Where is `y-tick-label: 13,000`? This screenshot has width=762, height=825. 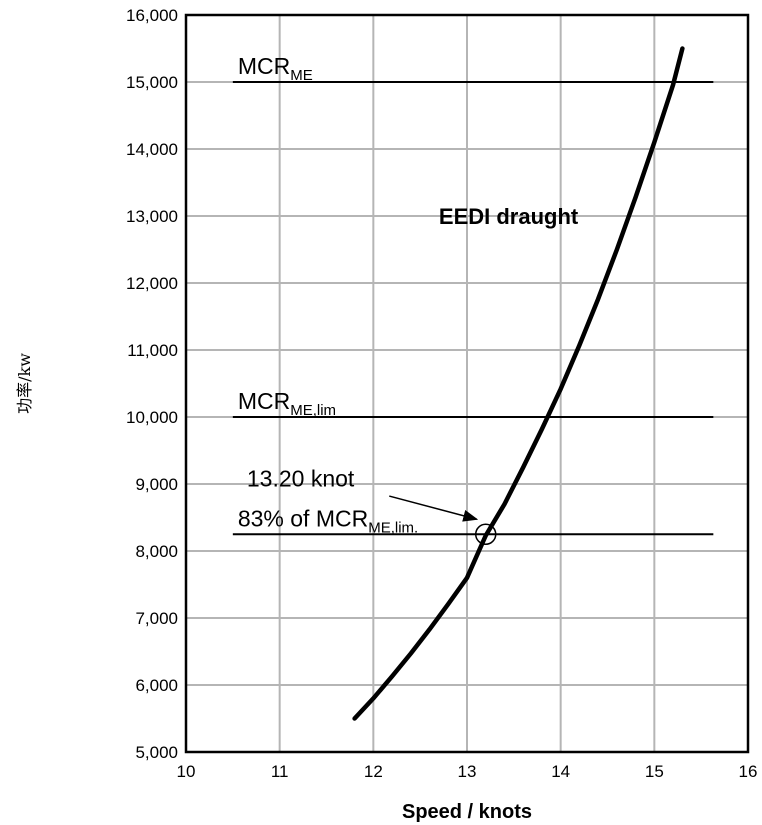
y-tick-label: 13,000 is located at coordinates (152, 216).